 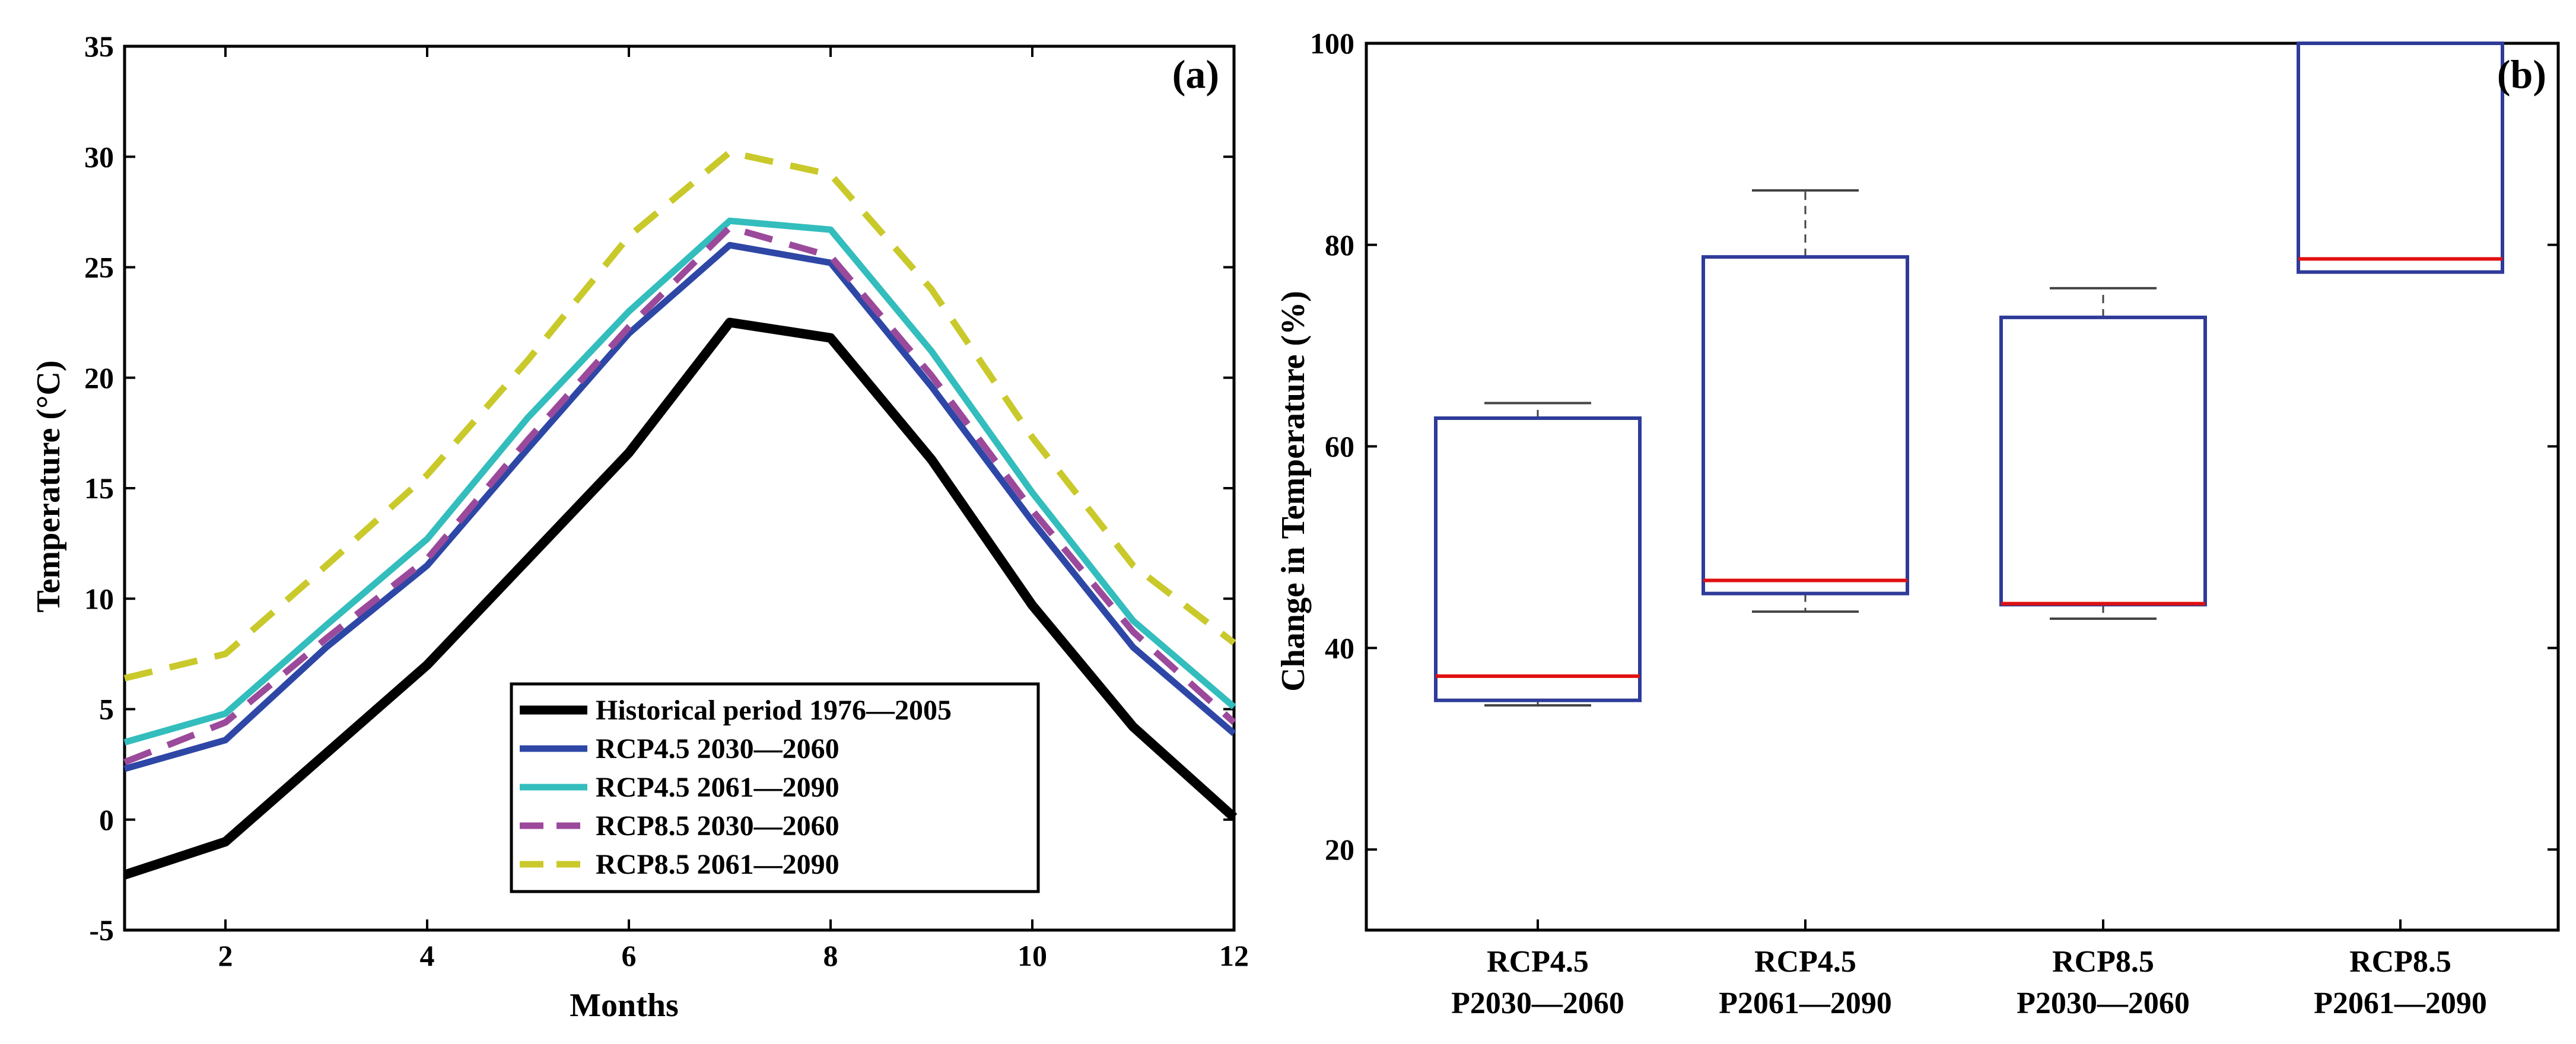 What do you see at coordinates (106, 709) in the screenshot?
I see `y-tick-label: 5` at bounding box center [106, 709].